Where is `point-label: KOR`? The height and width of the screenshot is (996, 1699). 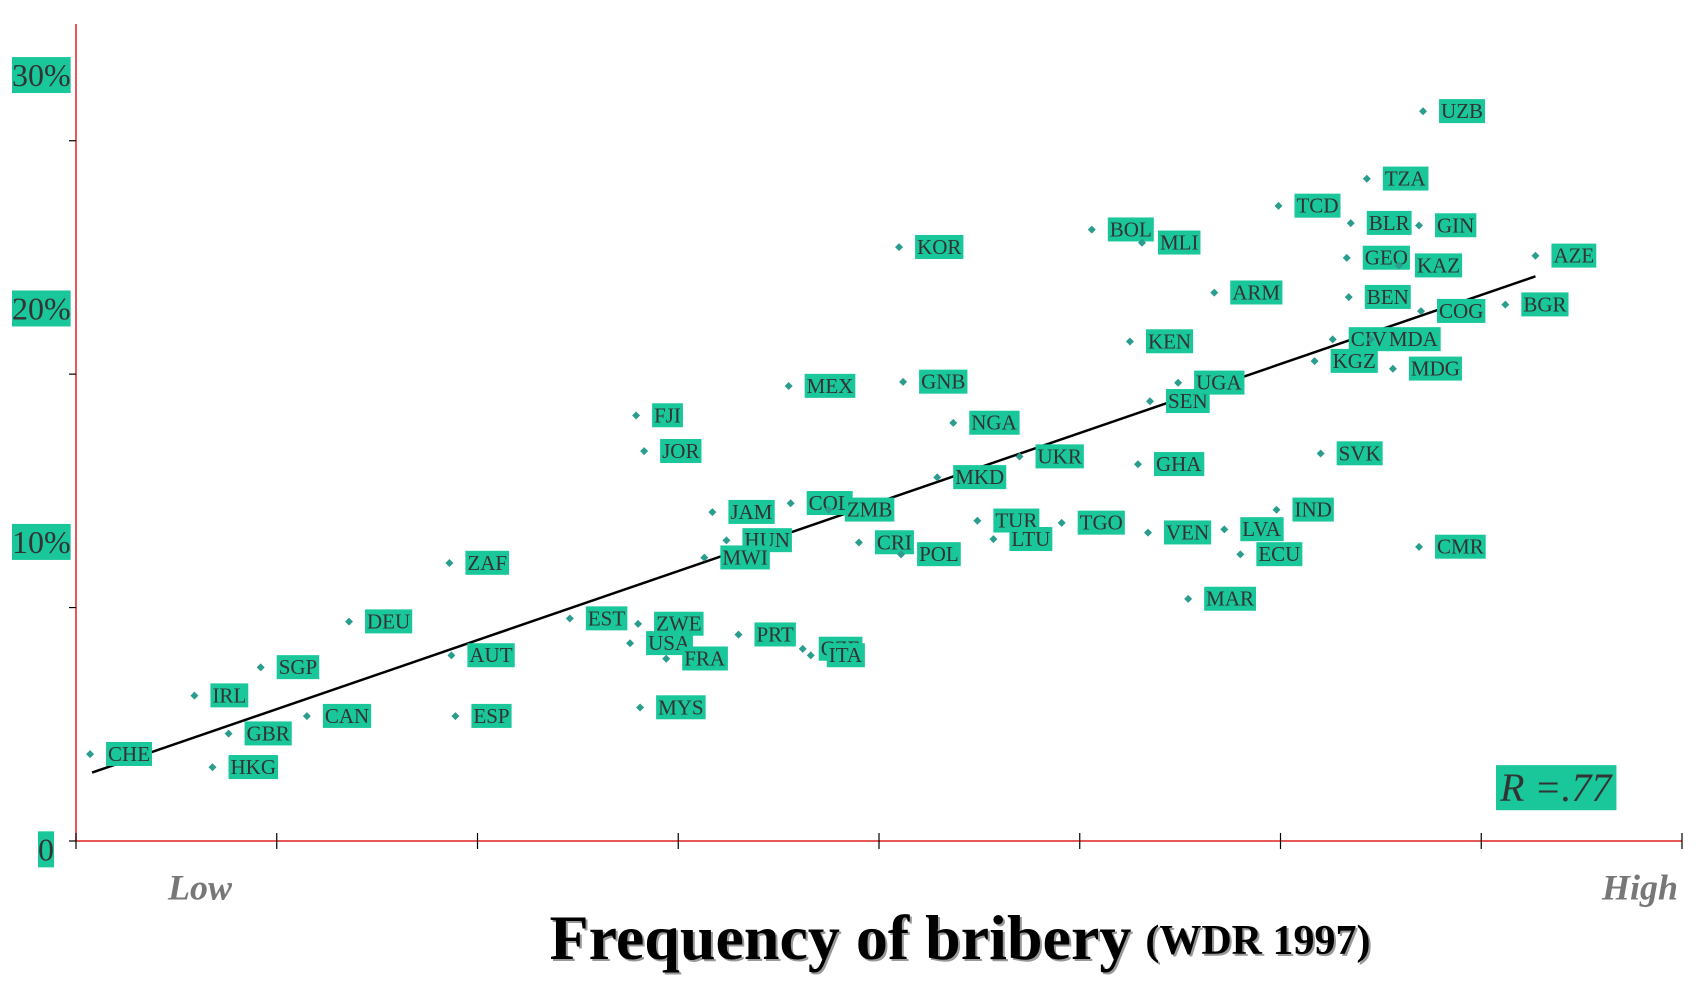 point-label: KOR is located at coordinates (939, 247).